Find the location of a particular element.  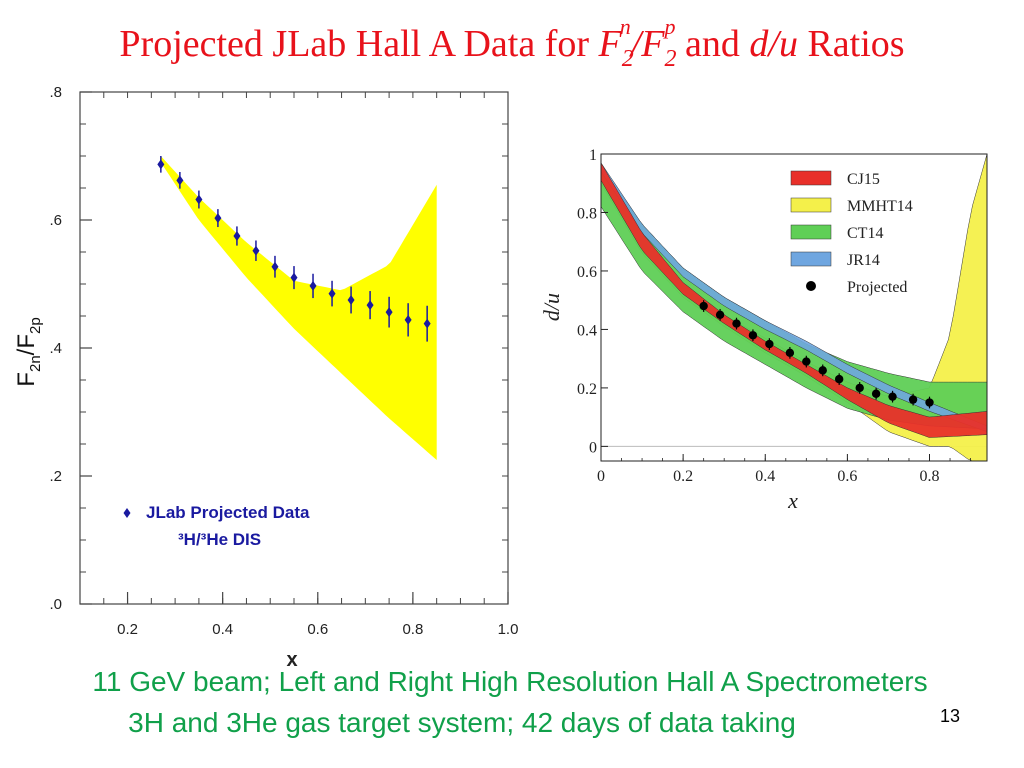

x-tick-label: 1.0 is located at coordinates (508, 629).